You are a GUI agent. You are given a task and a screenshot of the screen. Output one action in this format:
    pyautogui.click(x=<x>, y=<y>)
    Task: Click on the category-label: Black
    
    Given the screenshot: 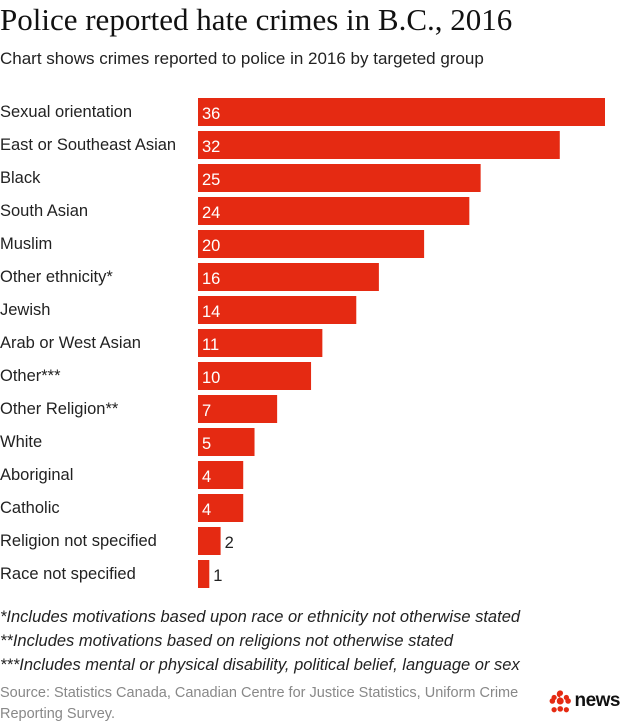 What is the action you would take?
    pyautogui.click(x=20, y=178)
    